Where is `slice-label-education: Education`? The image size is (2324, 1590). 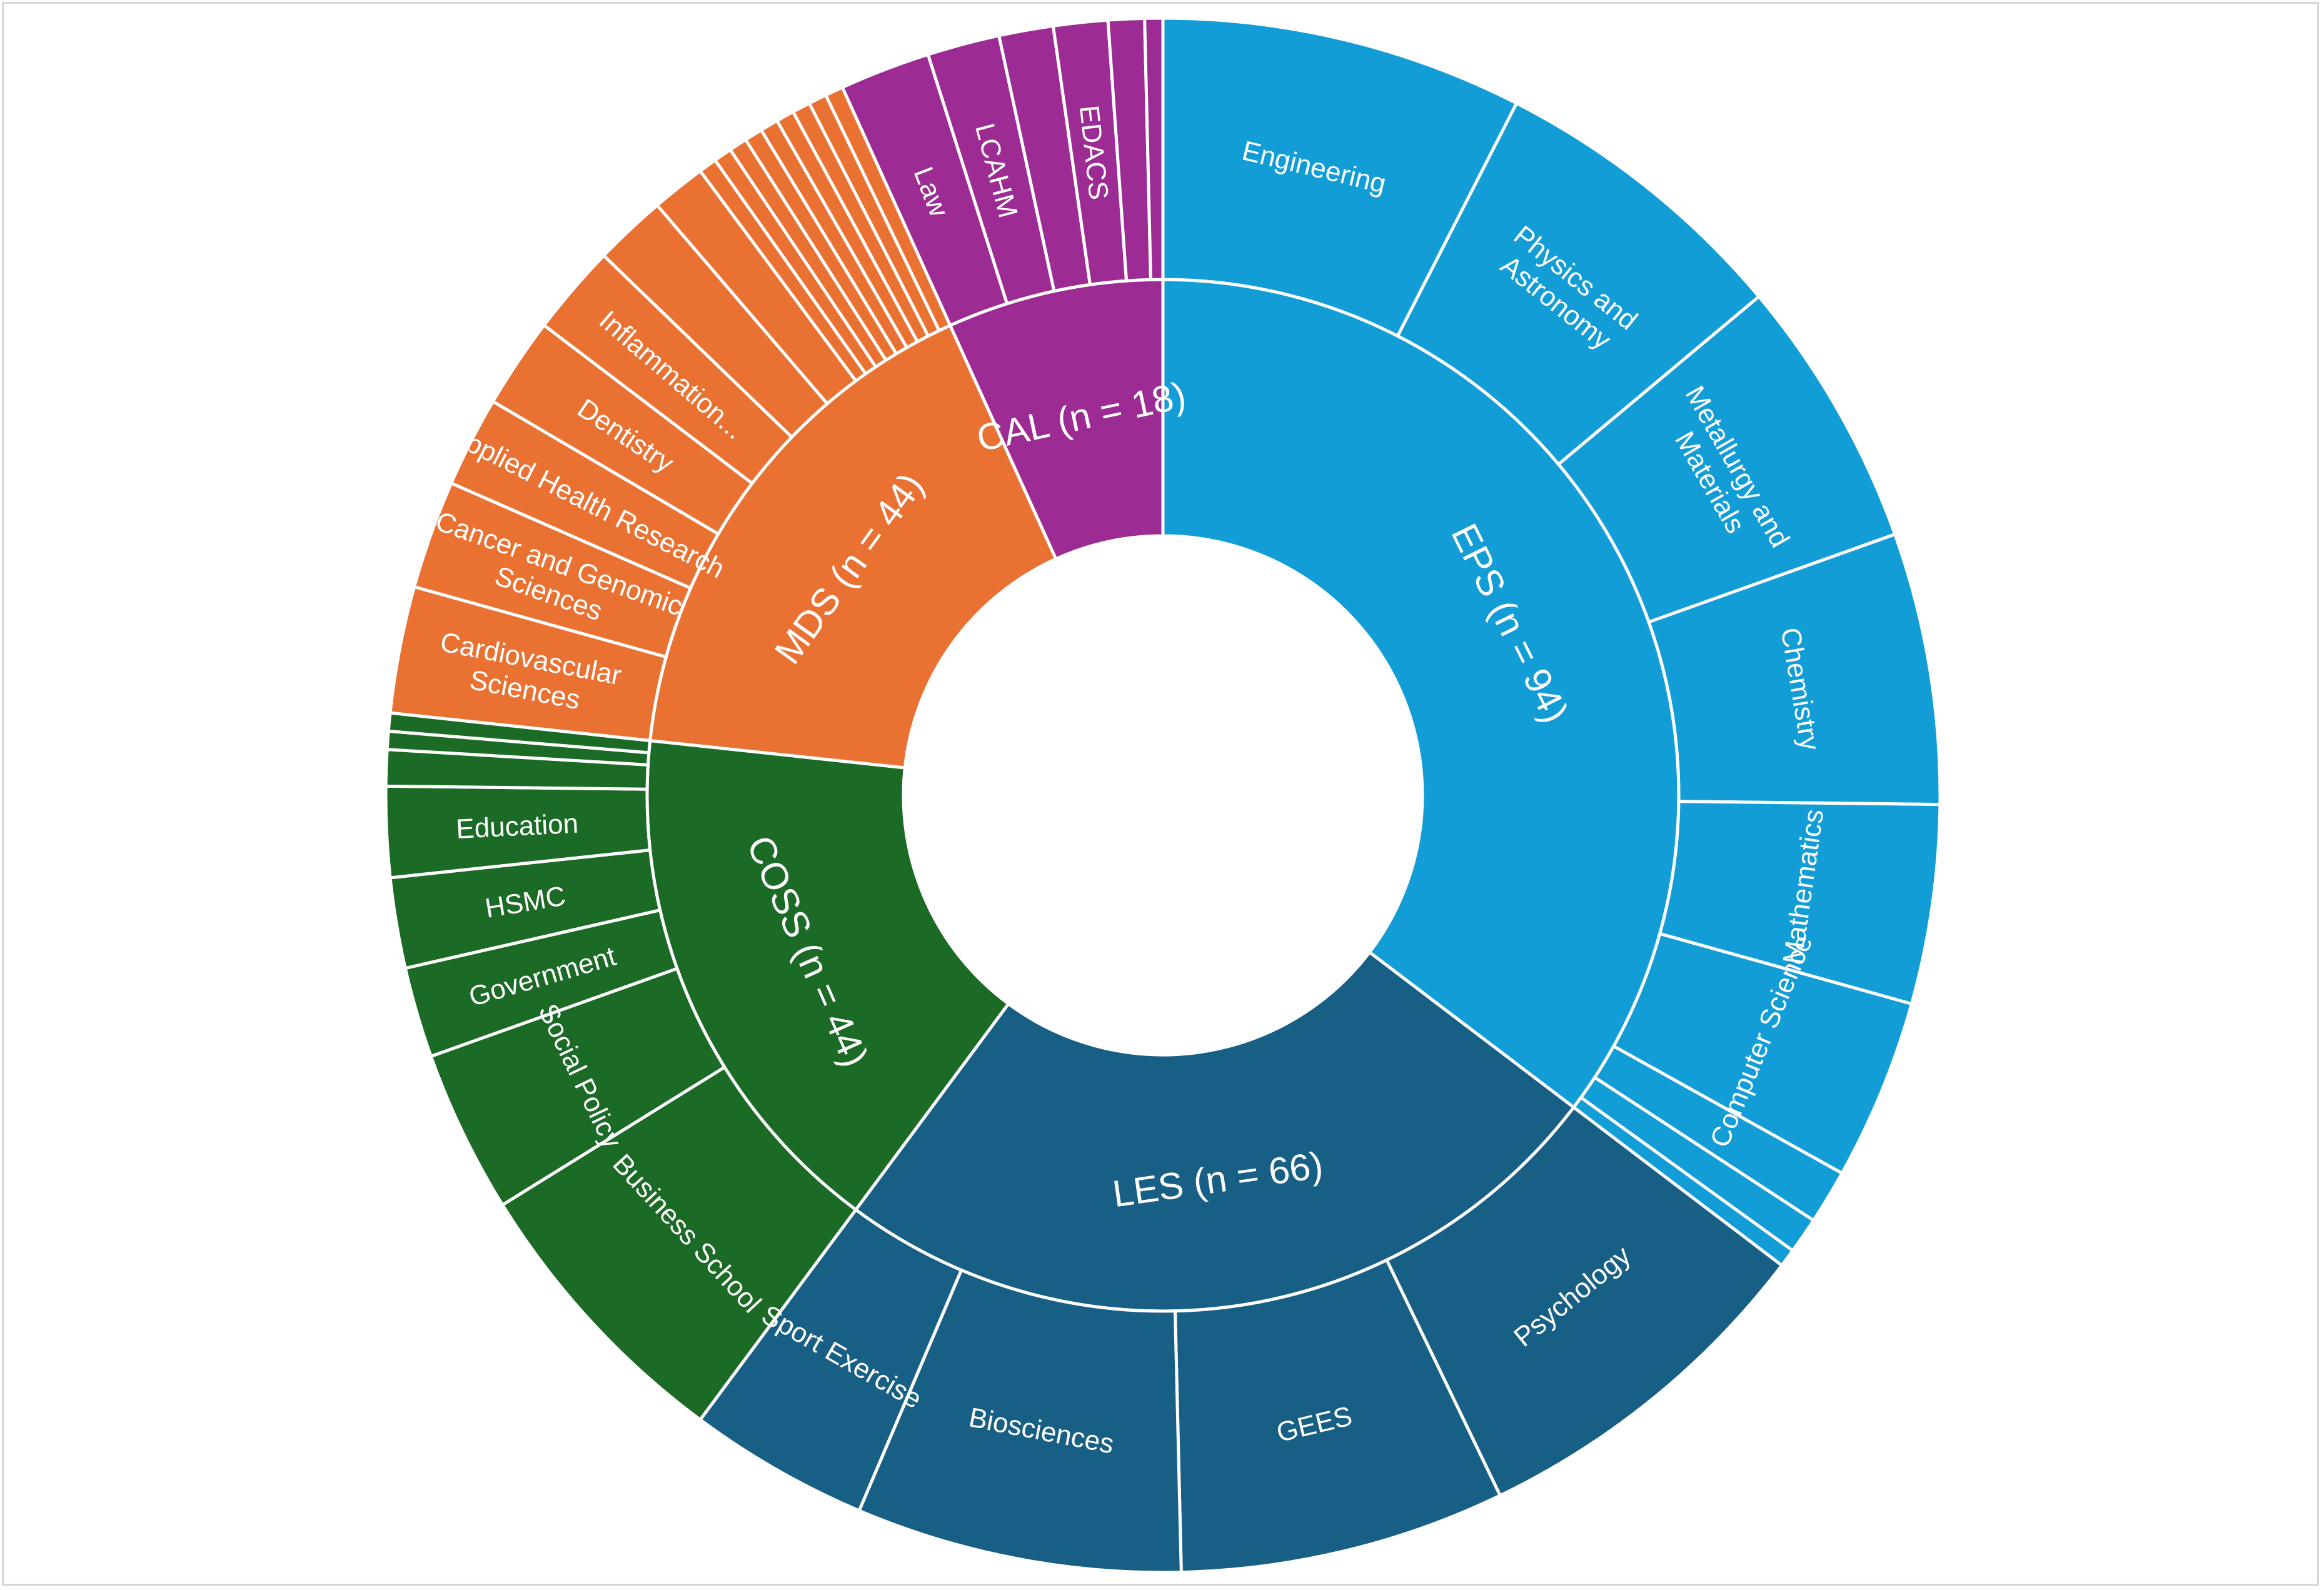
slice-label-education: Education is located at coordinates (517, 826).